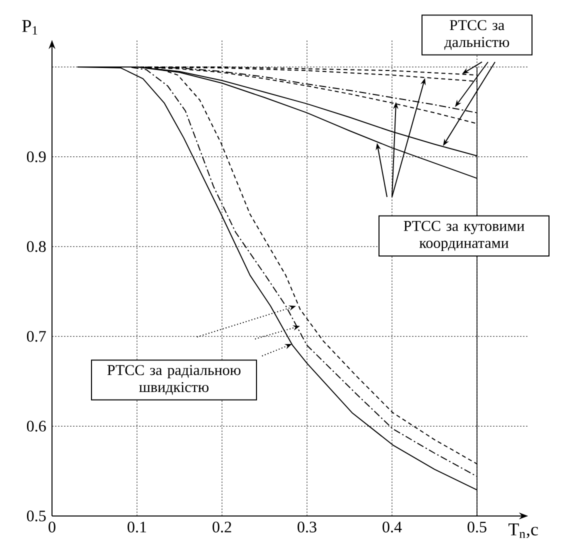 The height and width of the screenshot is (556, 568). Describe the element at coordinates (477, 527) in the screenshot. I see `x-tick-label: 0.5` at that location.